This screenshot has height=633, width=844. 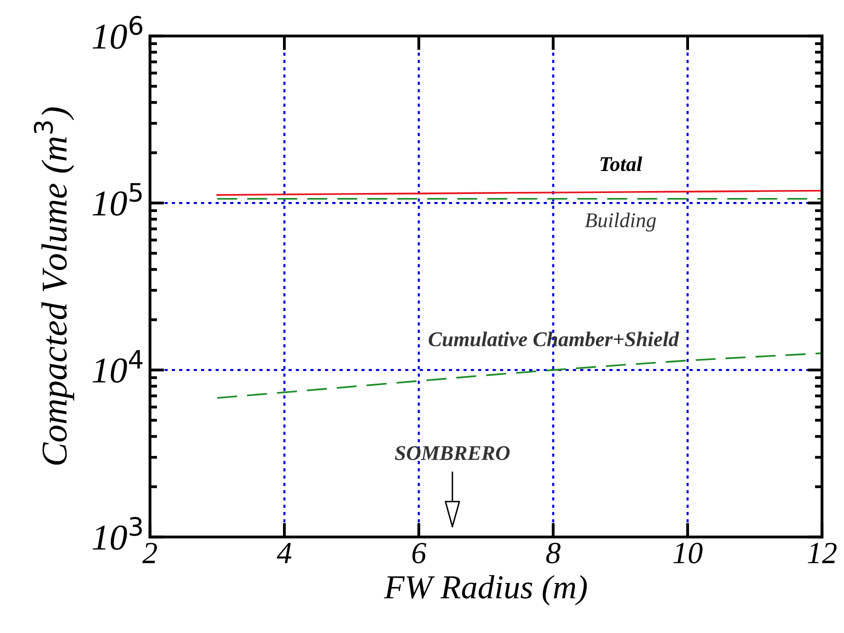 What do you see at coordinates (687, 553) in the screenshot?
I see `x-tick-label: 10` at bounding box center [687, 553].